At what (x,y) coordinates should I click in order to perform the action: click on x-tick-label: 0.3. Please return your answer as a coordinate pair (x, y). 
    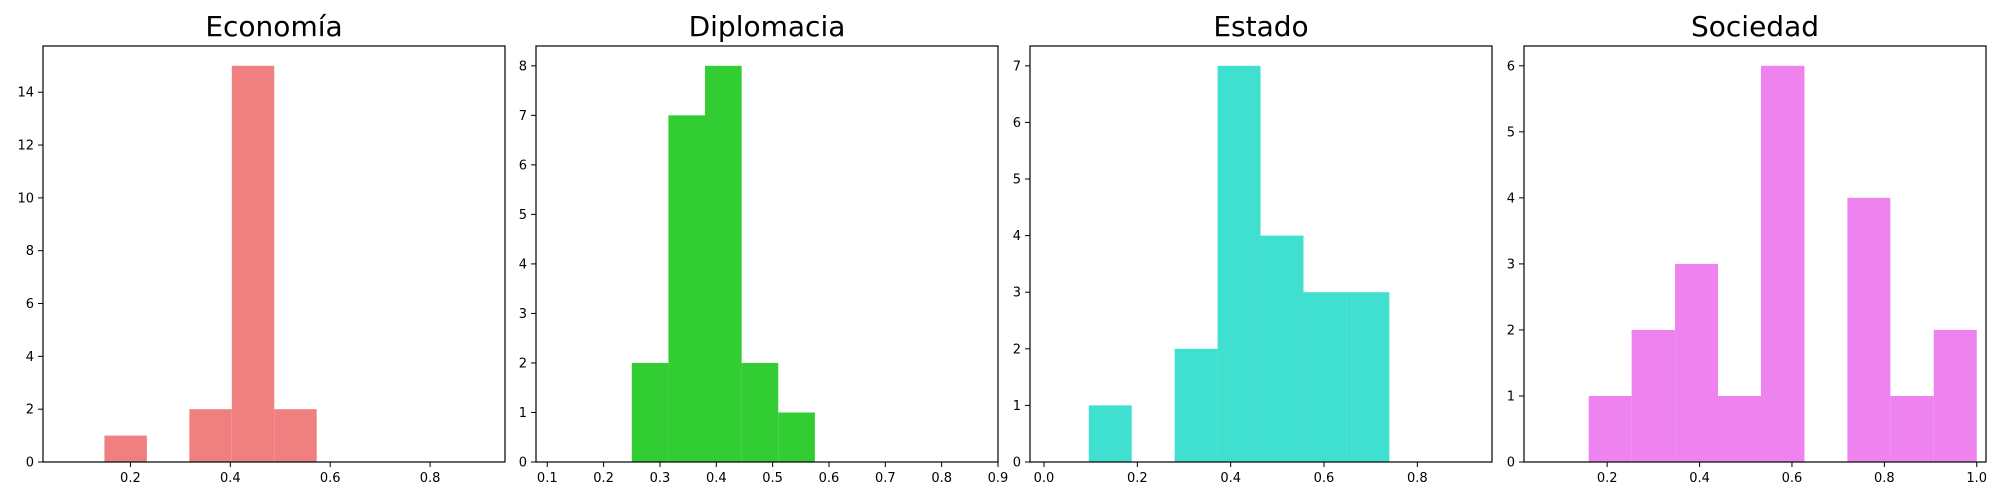
    Looking at the image, I should click on (660, 478).